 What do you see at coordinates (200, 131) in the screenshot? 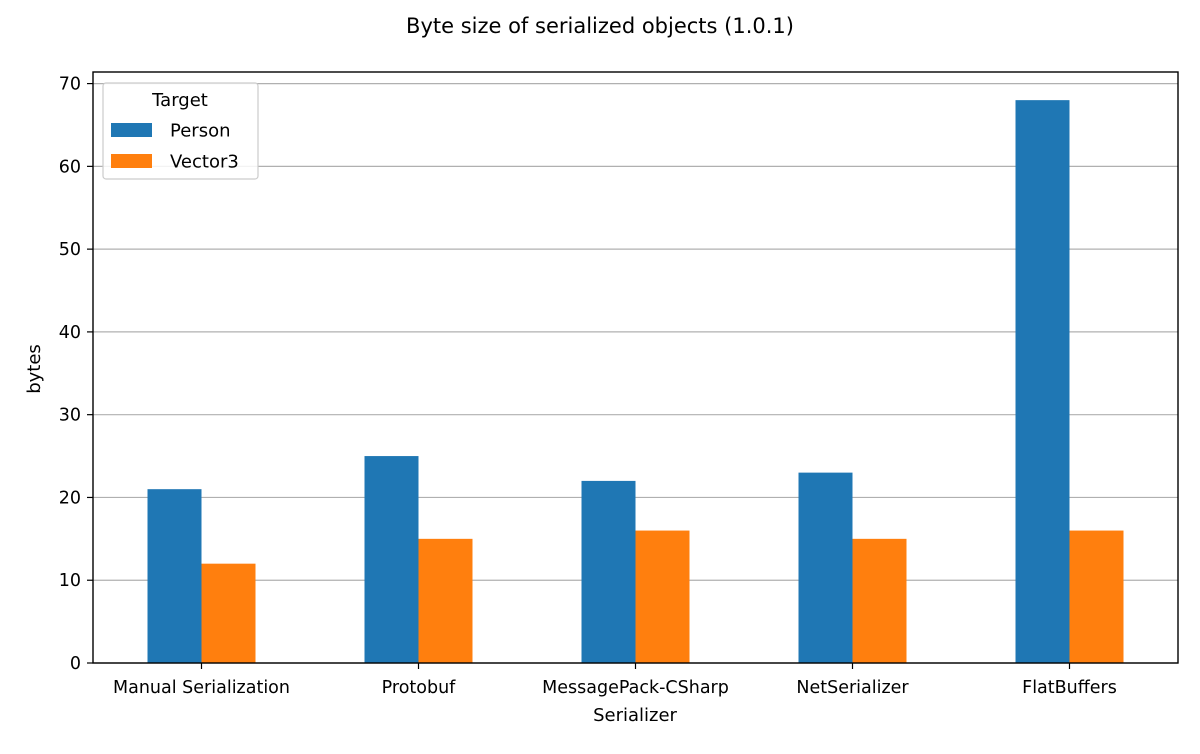
I see `legend-label-person: Person` at bounding box center [200, 131].